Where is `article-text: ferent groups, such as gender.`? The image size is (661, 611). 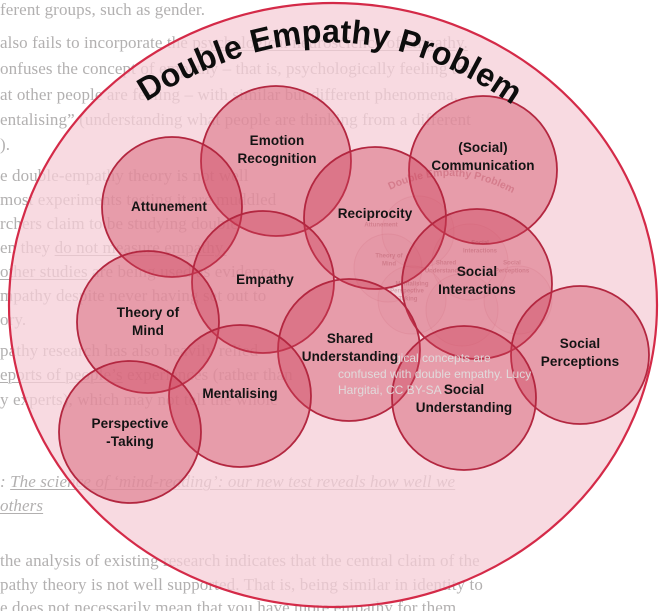 article-text: ferent groups, such as gender. is located at coordinates (103, 9).